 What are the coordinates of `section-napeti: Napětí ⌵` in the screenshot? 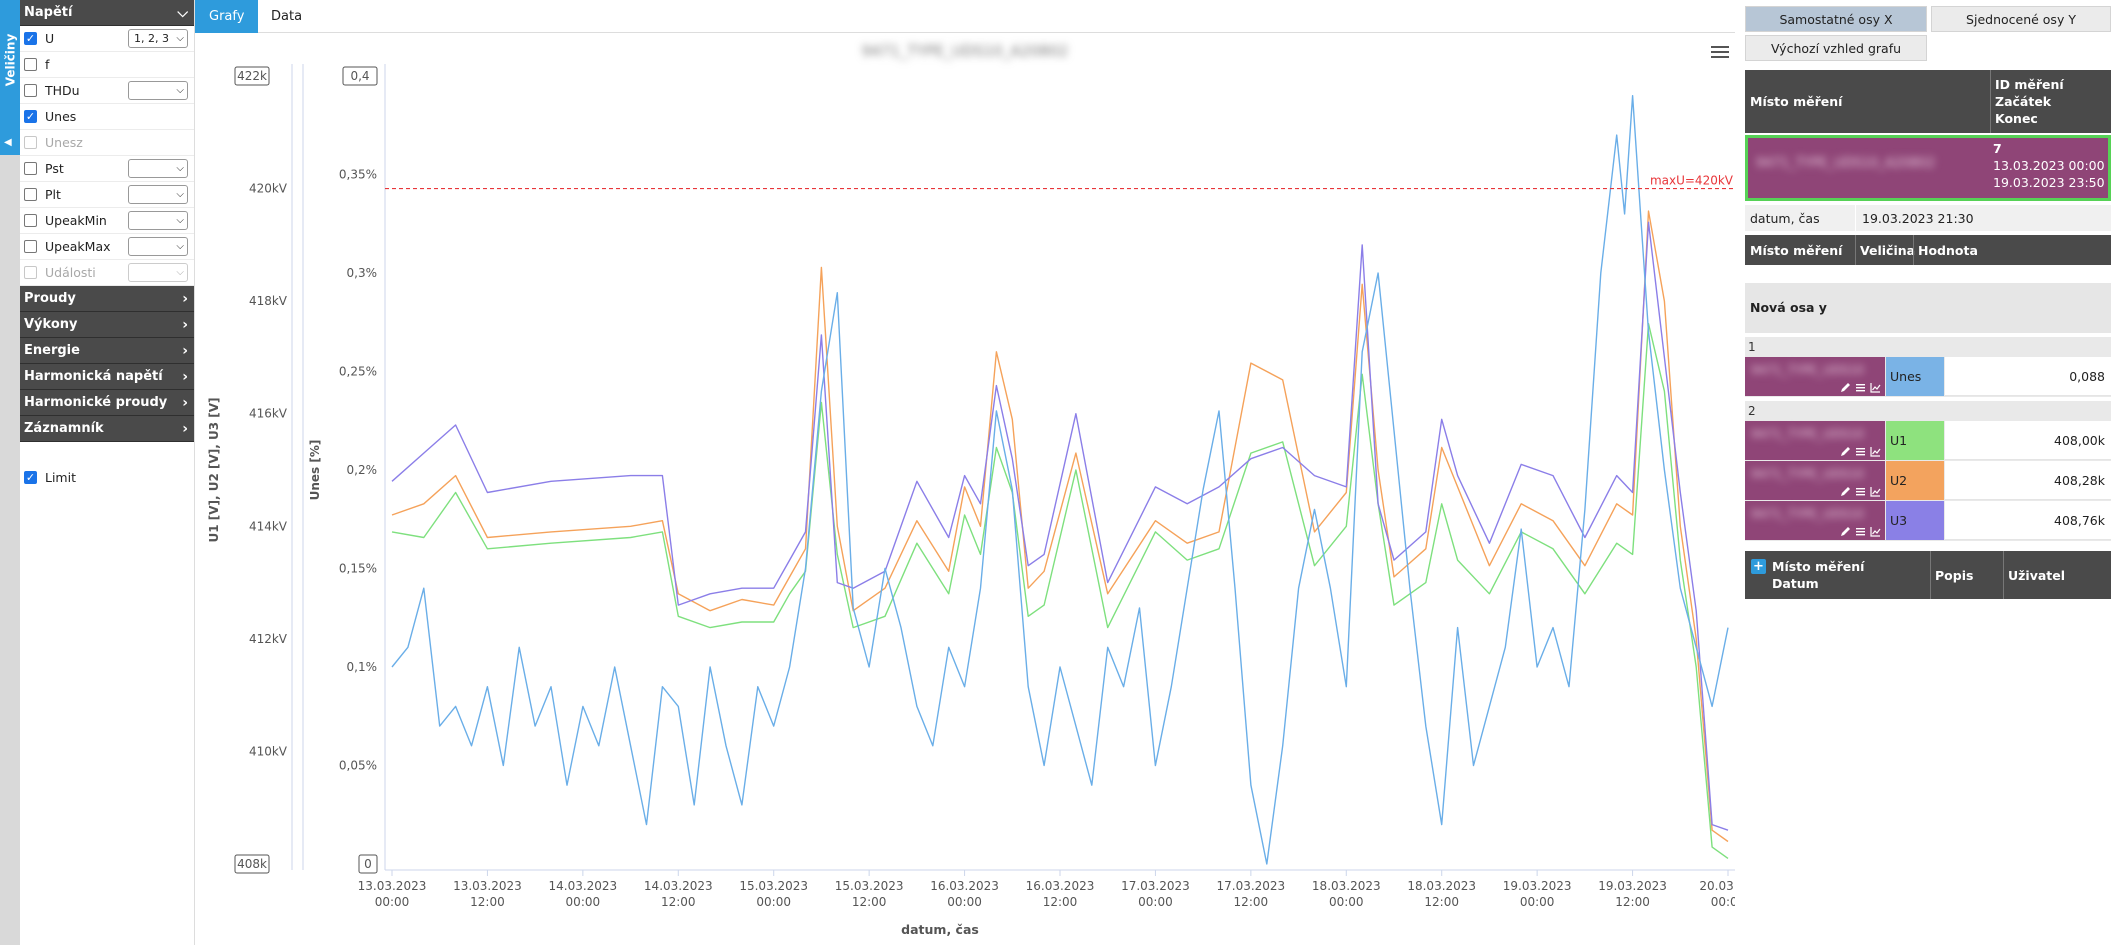 It's located at (107, 13).